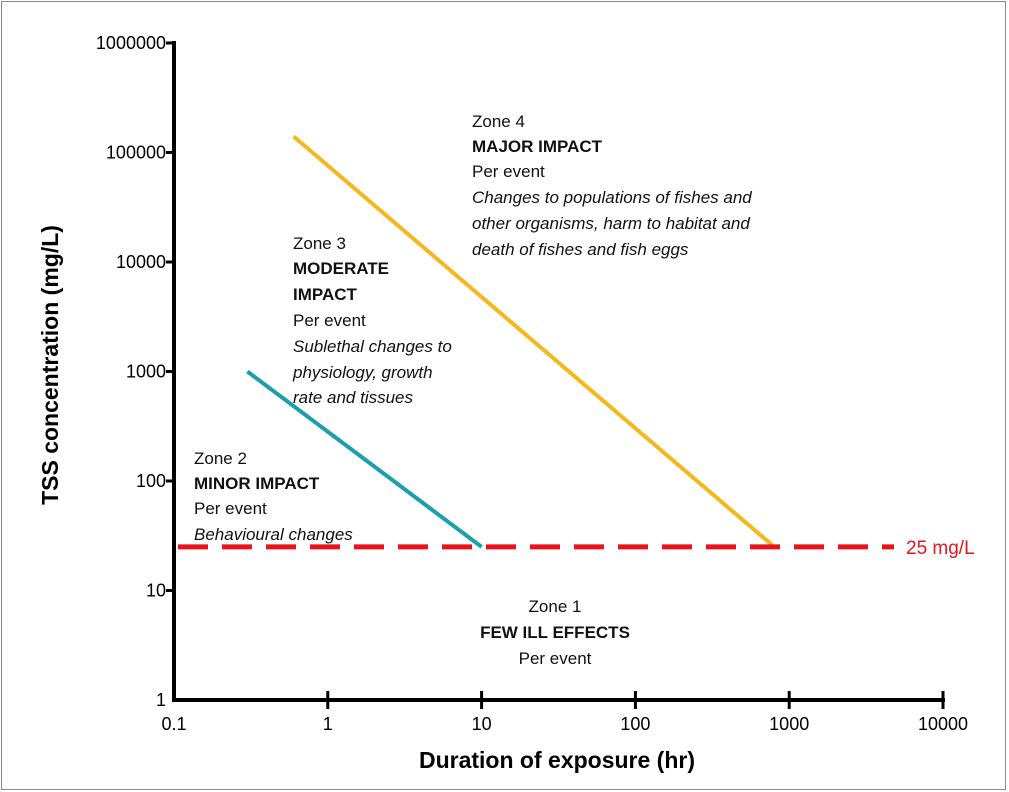 Image resolution: width=1009 pixels, height=792 pixels. What do you see at coordinates (220, 458) in the screenshot?
I see `zone-2-name: Zone 2` at bounding box center [220, 458].